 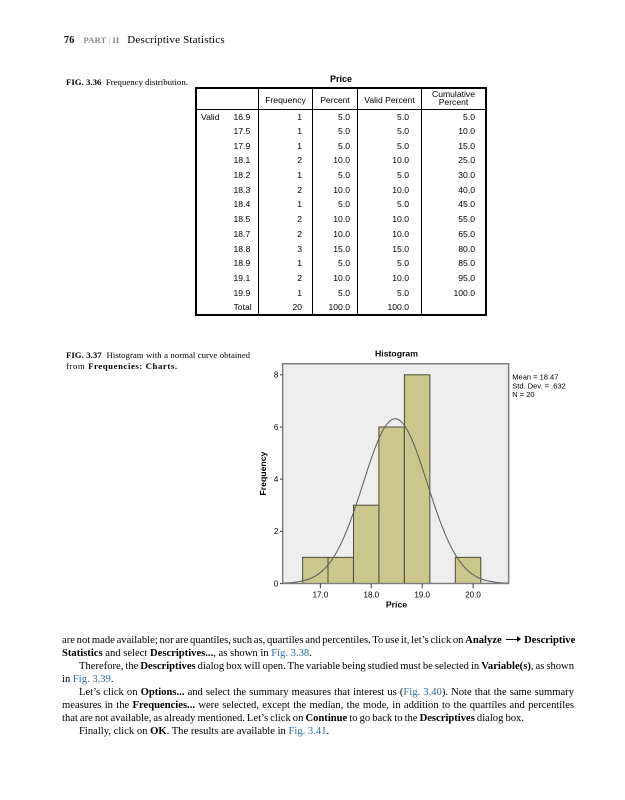 What do you see at coordinates (321, 595) in the screenshot?
I see `svg-text: 17.0` at bounding box center [321, 595].